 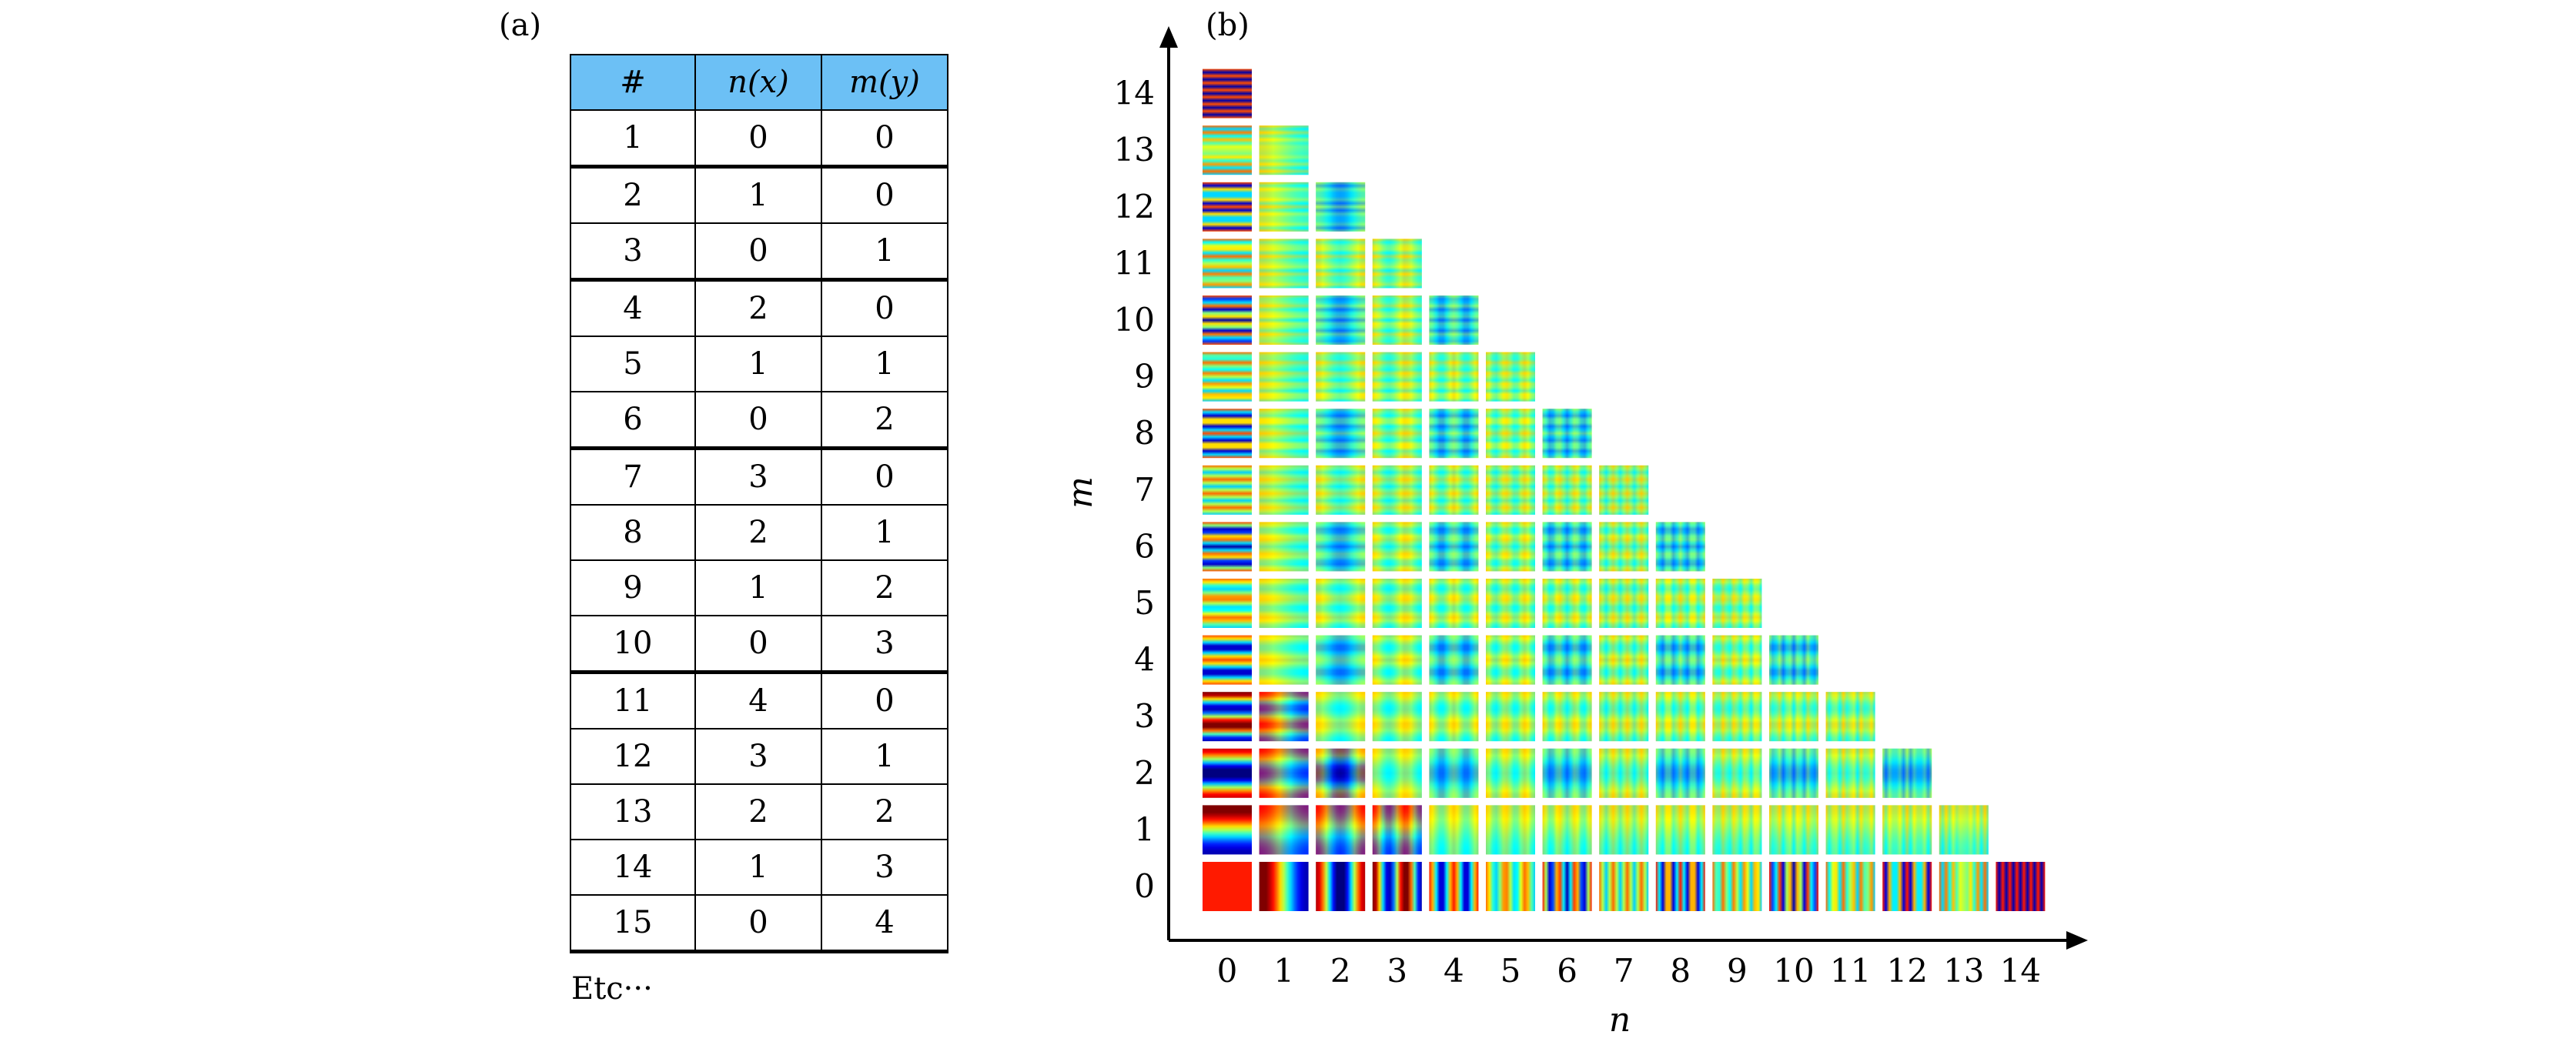 What do you see at coordinates (1511, 603) in the screenshot?
I see `mode-cell-n5-m5` at bounding box center [1511, 603].